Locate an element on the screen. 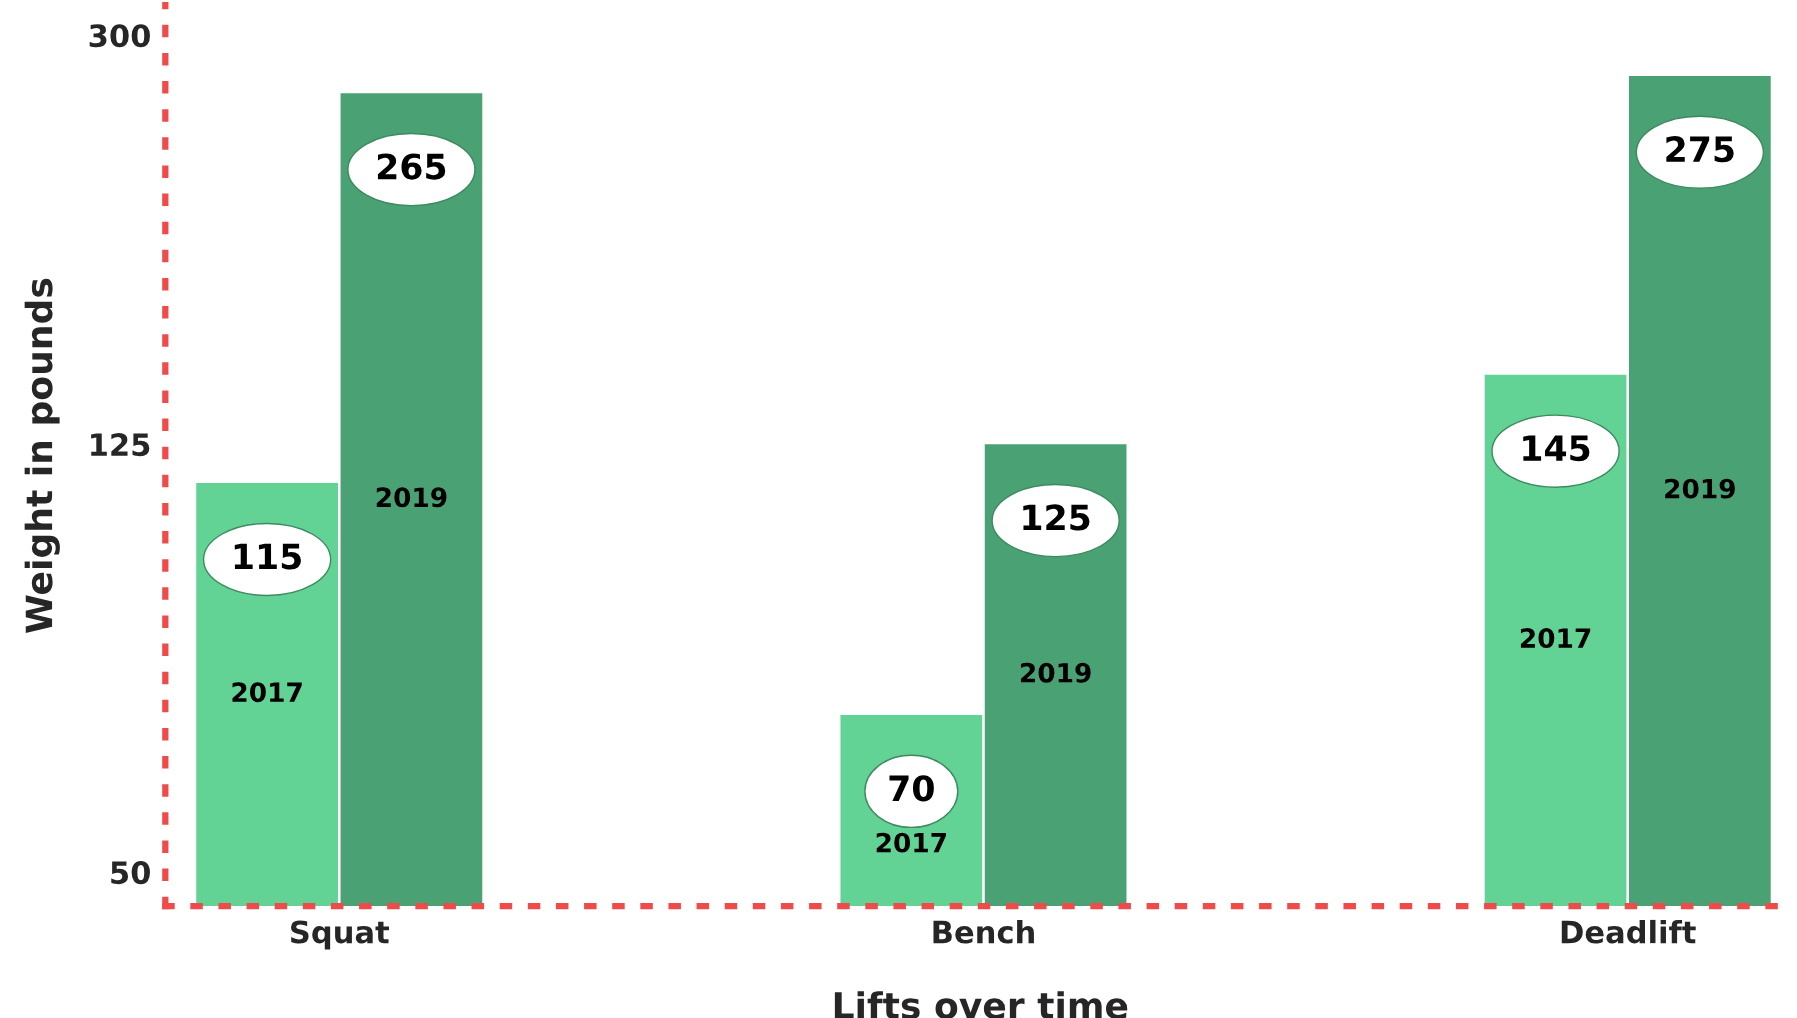  y-tick-label: 50 is located at coordinates (130, 873).